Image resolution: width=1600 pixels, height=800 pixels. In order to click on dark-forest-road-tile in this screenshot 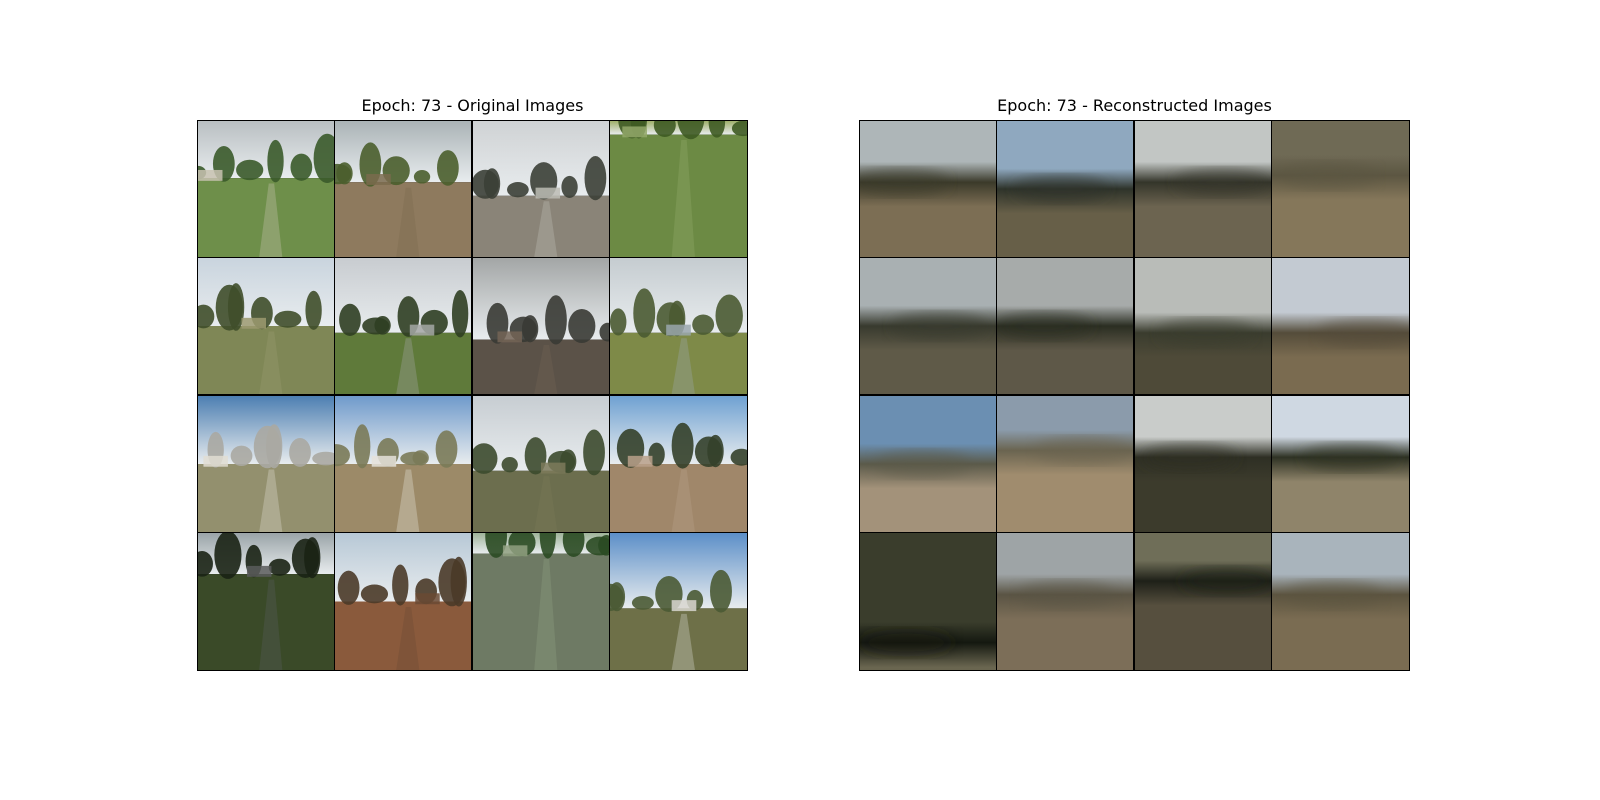, I will do `click(266, 601)`.